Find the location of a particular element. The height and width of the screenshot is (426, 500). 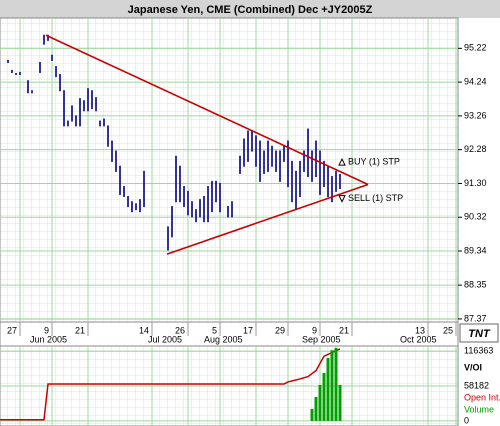

legend-label: Volume is located at coordinates (479, 409).